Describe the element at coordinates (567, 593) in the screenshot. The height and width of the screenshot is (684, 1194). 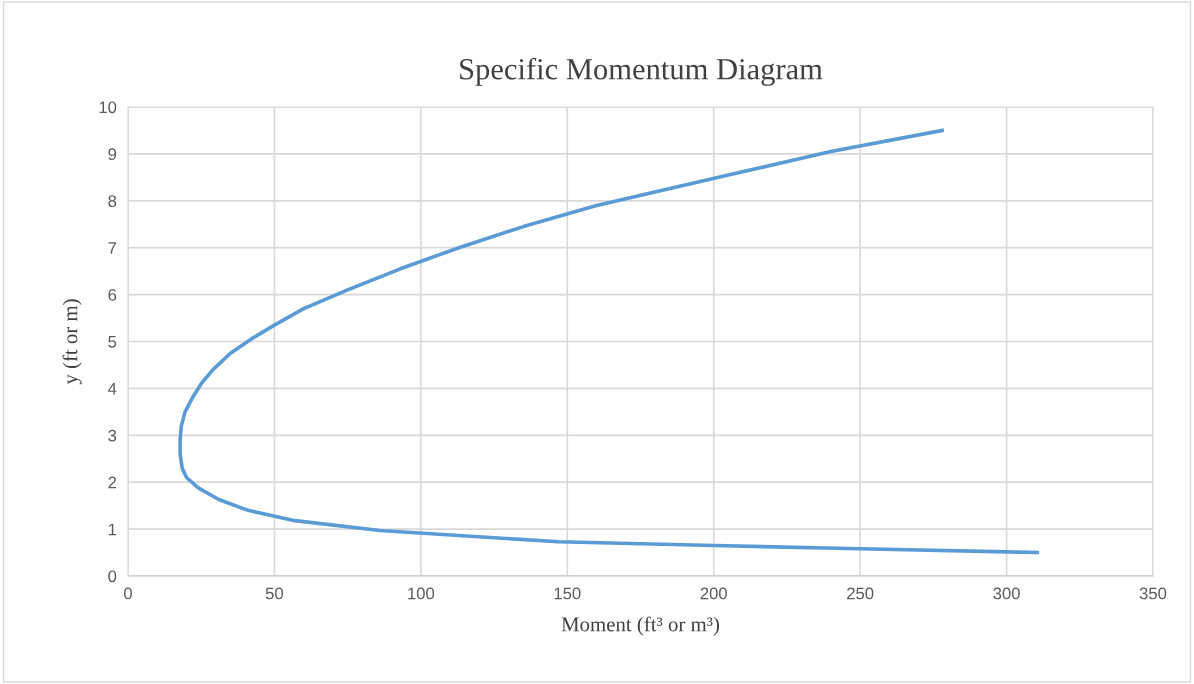
I see `x-tick-label: 150` at that location.